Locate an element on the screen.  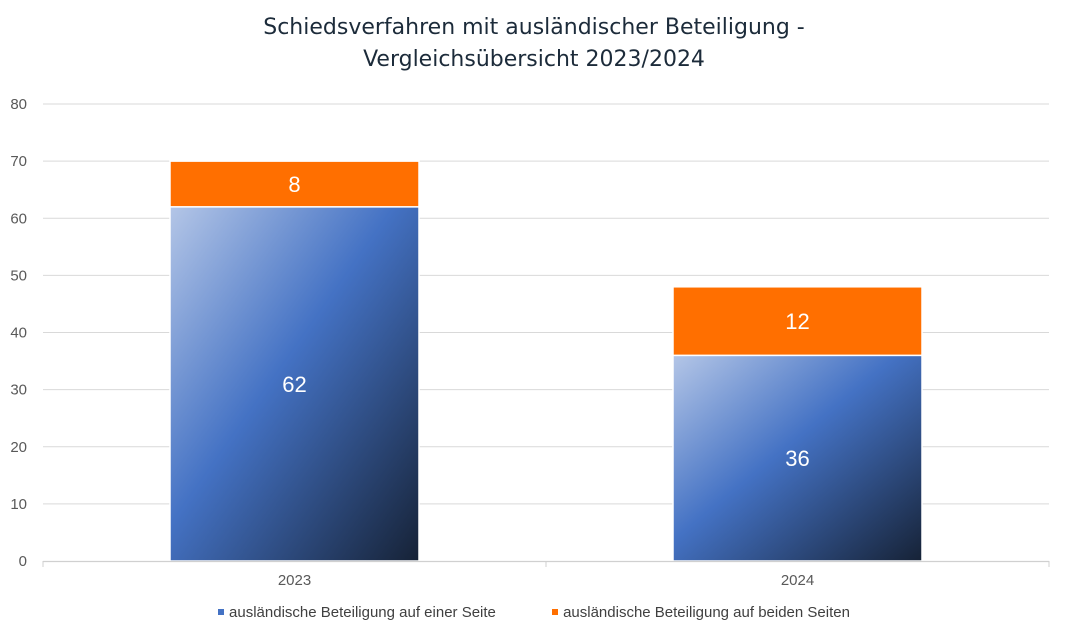
y-tick-label: 40 is located at coordinates (18, 333).